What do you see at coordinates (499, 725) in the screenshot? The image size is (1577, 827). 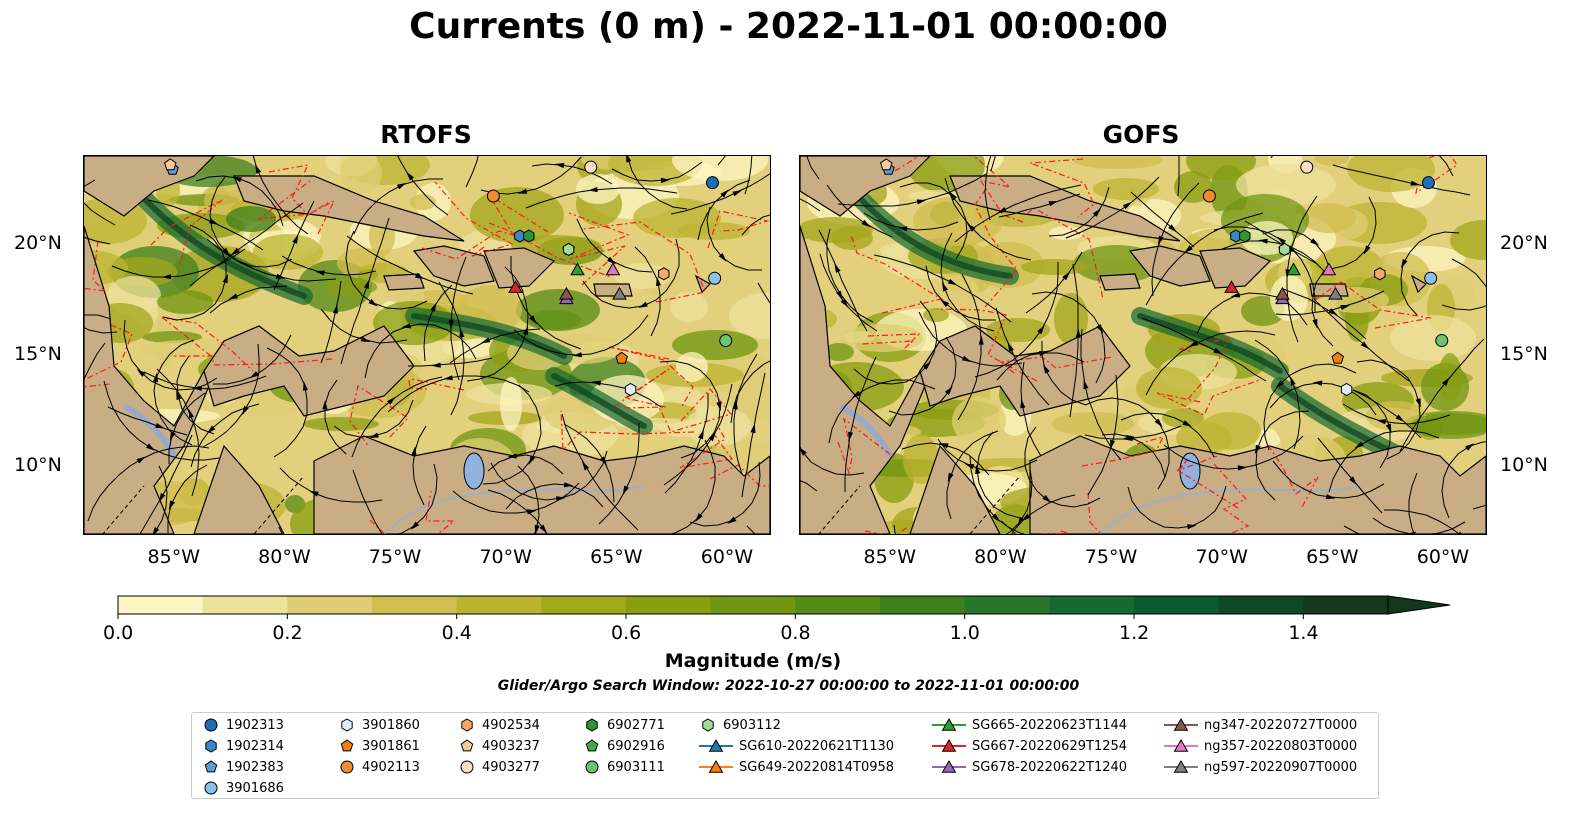 I see `legend-item: 4902534` at bounding box center [499, 725].